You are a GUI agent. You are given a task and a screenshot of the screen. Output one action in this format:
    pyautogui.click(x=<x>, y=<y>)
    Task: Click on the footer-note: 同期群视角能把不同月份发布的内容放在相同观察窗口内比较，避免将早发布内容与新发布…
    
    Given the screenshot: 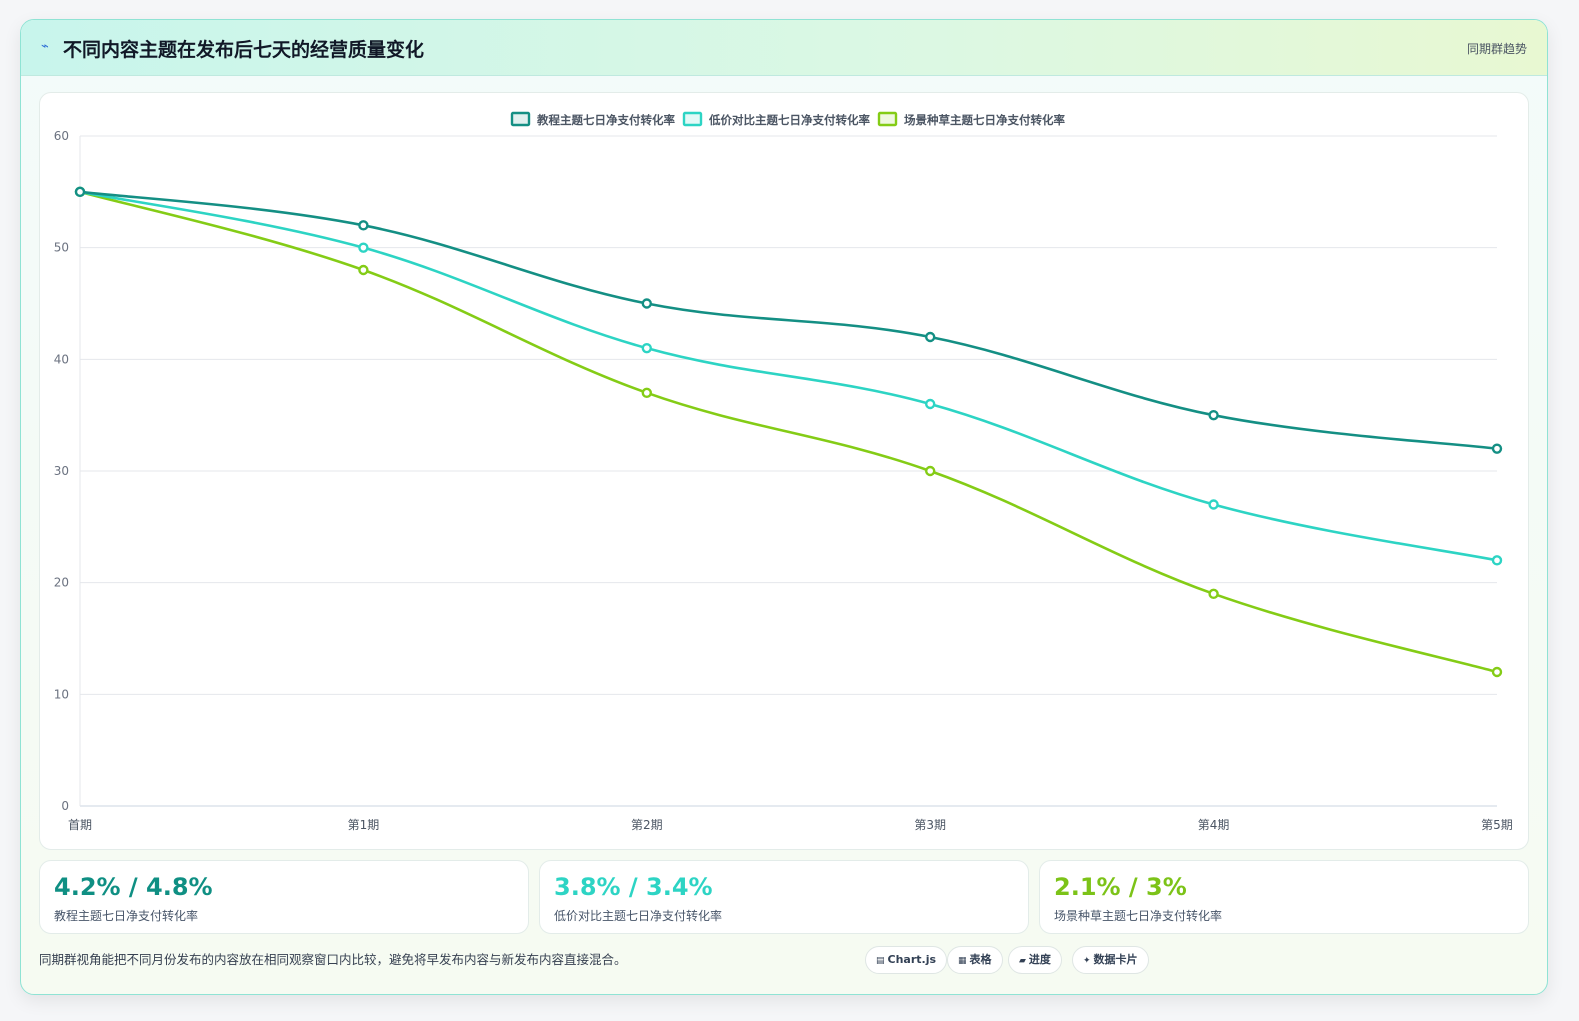 What is the action you would take?
    pyautogui.click(x=333, y=959)
    